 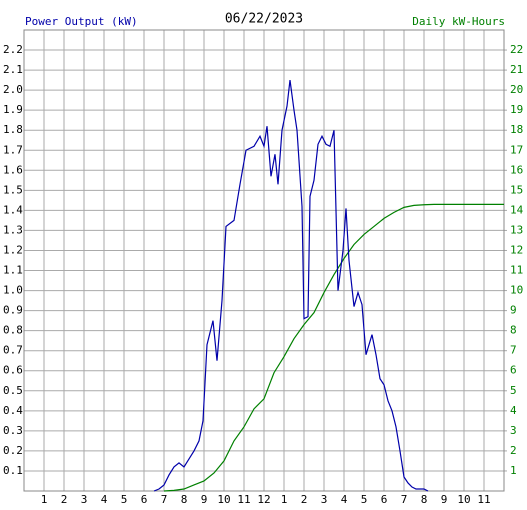 I want to click on y2-tick-label: 10, so click(x=516, y=290).